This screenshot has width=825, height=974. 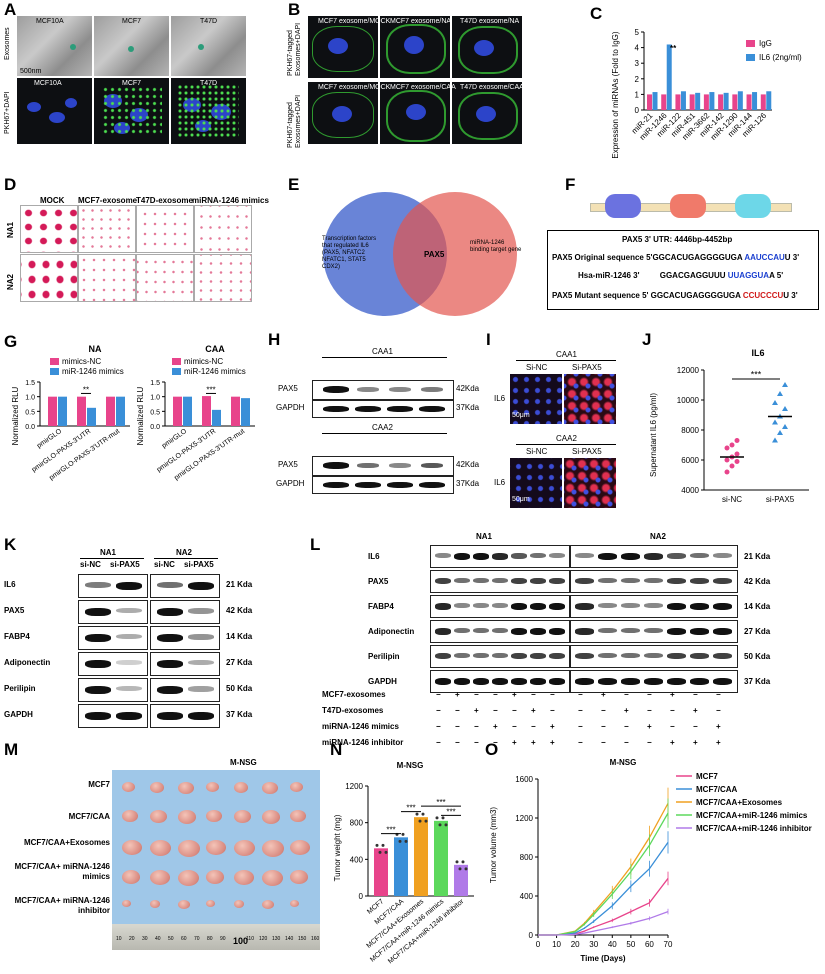 What do you see at coordinates (677, 239) in the screenshot?
I see `utr-title: PAX5 3' UTR: 4446bp-4452bp` at bounding box center [677, 239].